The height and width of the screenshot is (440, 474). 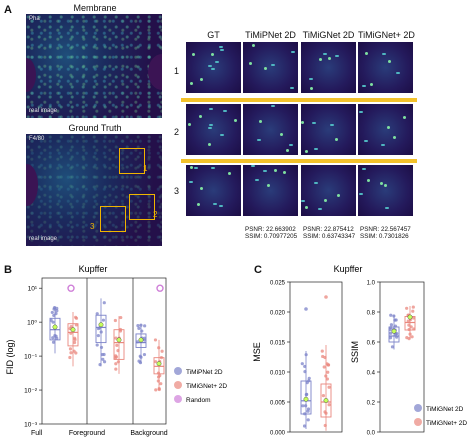 I want to click on tile-row3-col2, so click(x=270, y=190).